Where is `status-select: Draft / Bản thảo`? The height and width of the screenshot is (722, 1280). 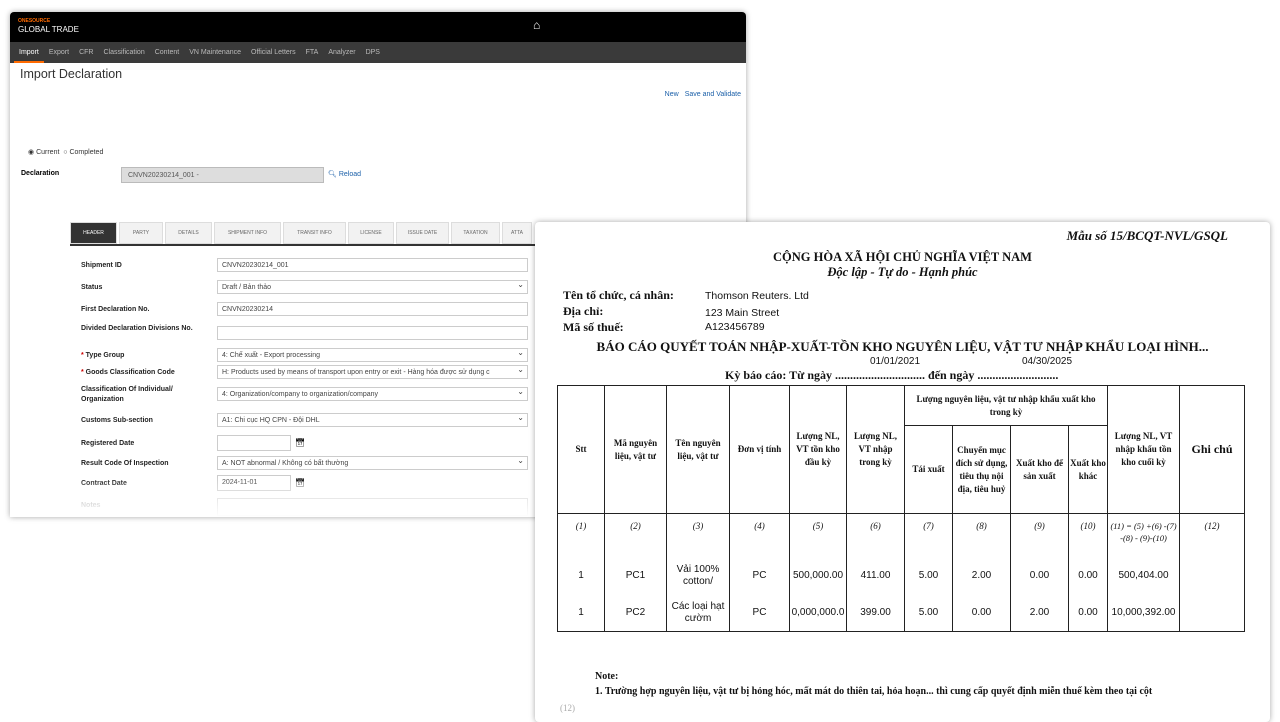
status-select: Draft / Bản thảo is located at coordinates (372, 287).